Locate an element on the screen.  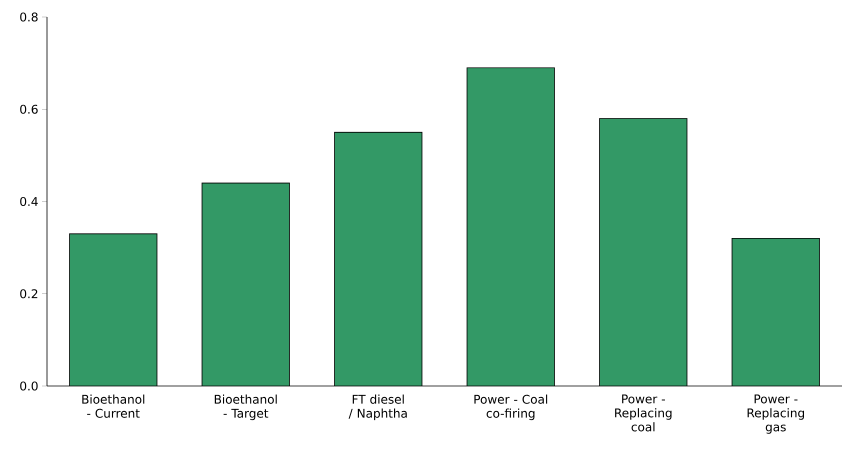
y-tick-label: 0.2 is located at coordinates (29, 293).